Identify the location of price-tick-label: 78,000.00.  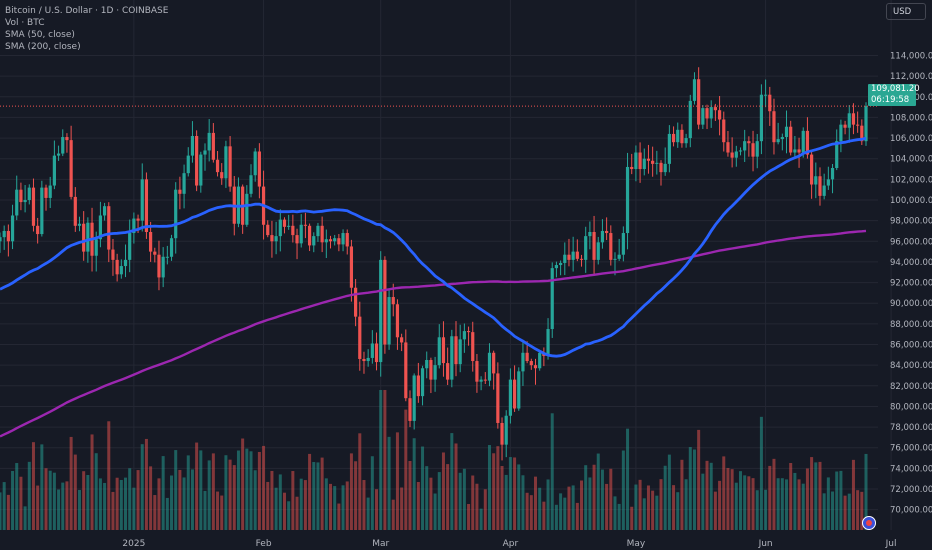
(911, 428).